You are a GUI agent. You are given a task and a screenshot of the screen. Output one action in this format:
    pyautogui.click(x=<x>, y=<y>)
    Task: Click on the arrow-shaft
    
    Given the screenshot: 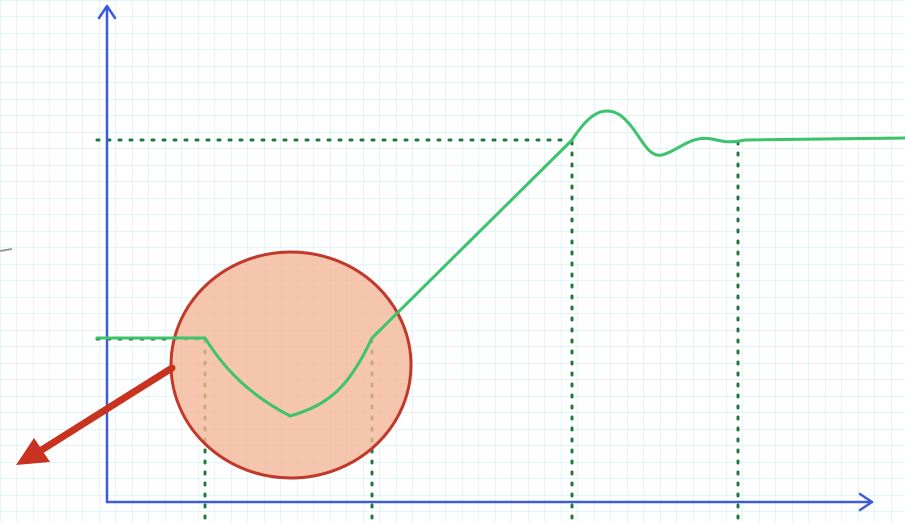 What is the action you would take?
    pyautogui.click(x=106, y=409)
    